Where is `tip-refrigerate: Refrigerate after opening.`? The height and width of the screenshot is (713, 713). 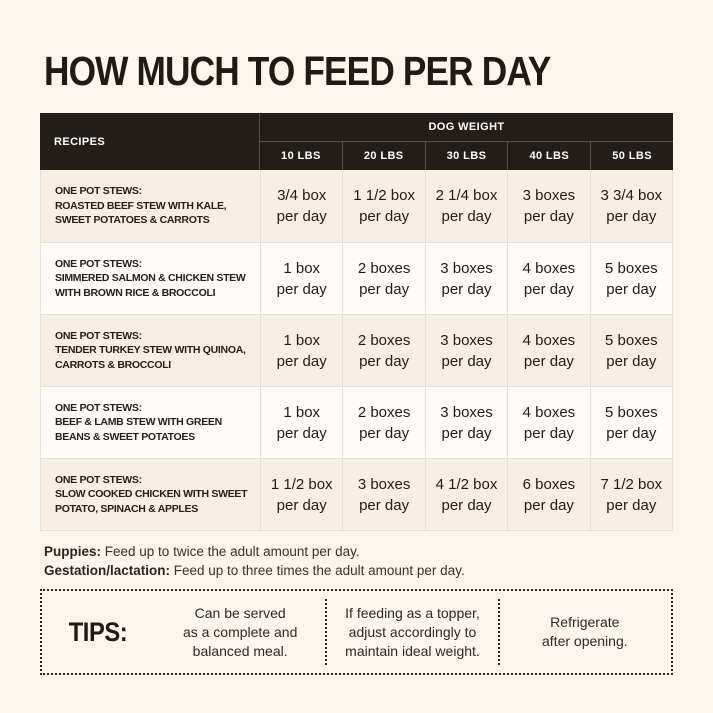
tip-refrigerate: Refrigerate after opening. is located at coordinates (584, 632).